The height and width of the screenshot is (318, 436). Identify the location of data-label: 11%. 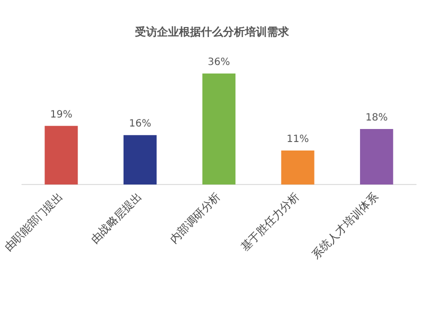
(297, 140).